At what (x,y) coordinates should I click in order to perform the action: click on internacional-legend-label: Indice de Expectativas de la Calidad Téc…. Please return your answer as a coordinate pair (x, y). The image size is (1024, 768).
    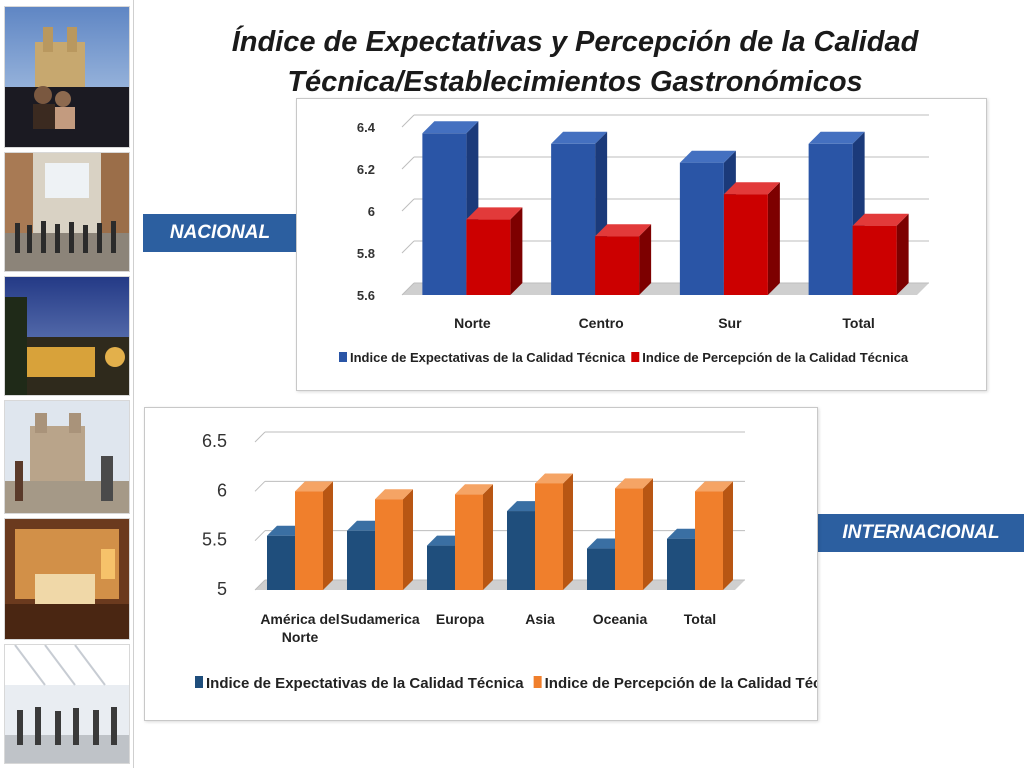
    Looking at the image, I should click on (365, 683).